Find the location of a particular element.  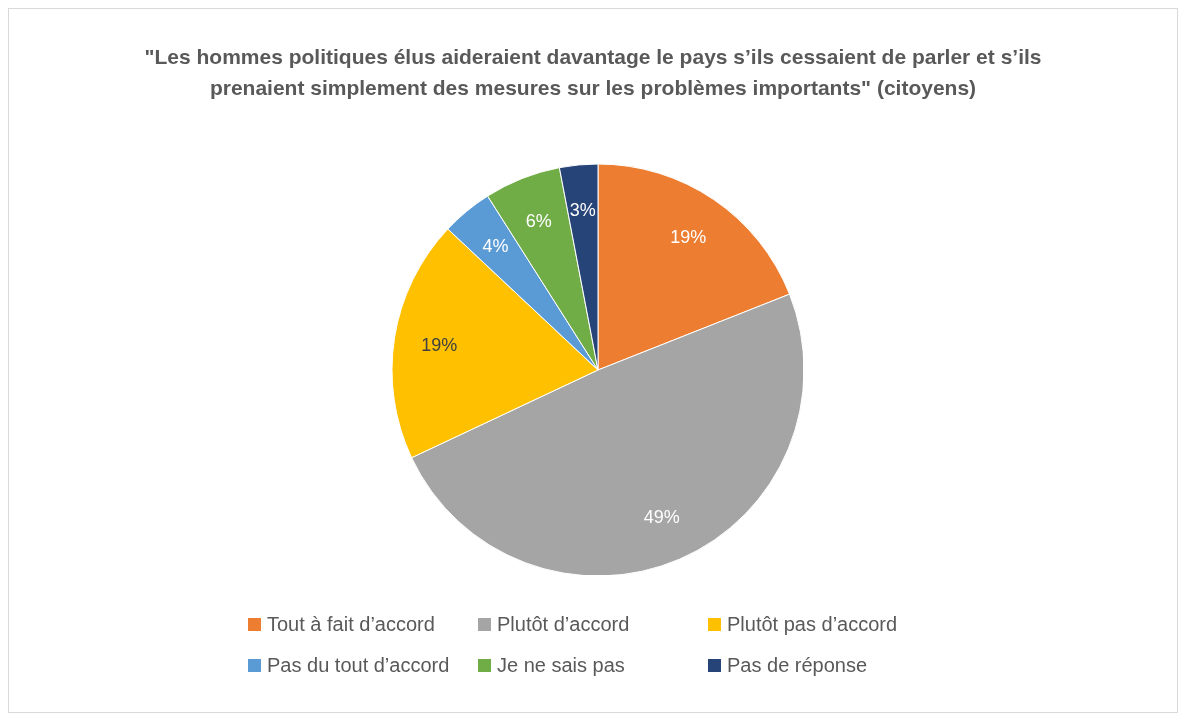

data-label: 3% is located at coordinates (582, 210).